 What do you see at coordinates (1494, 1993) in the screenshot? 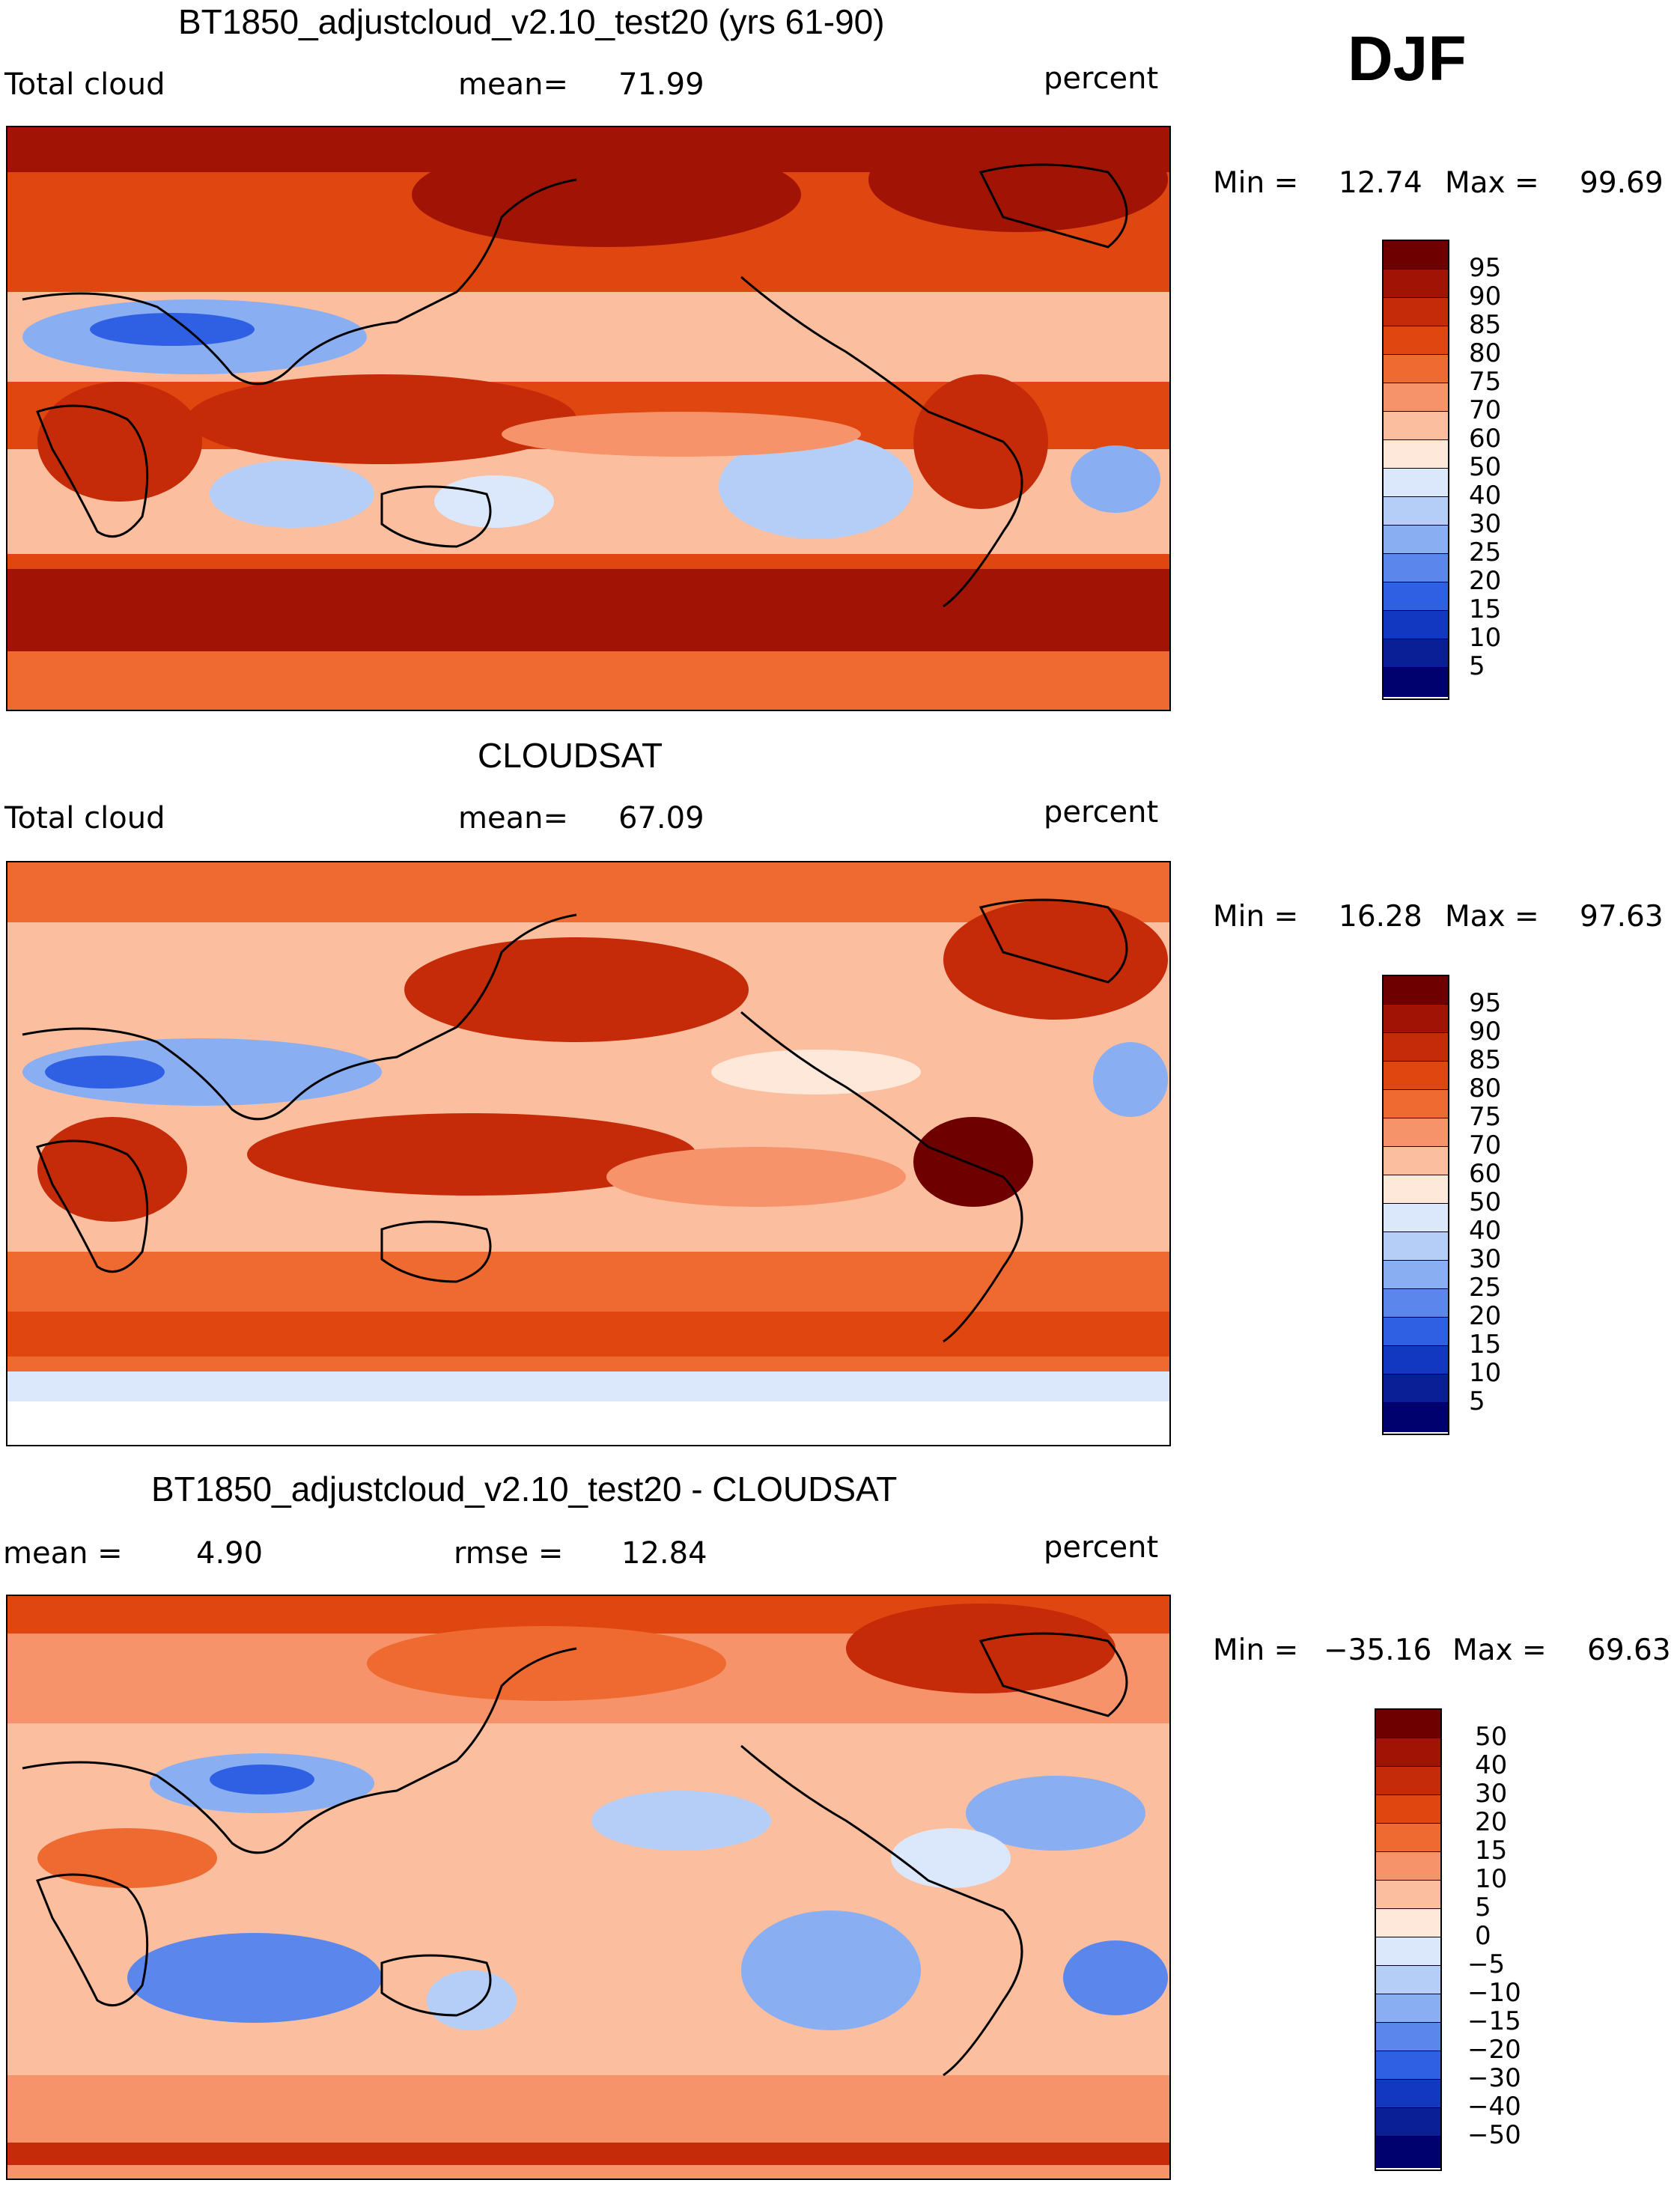
I see `panel3-colorbar-label: −10` at bounding box center [1494, 1993].